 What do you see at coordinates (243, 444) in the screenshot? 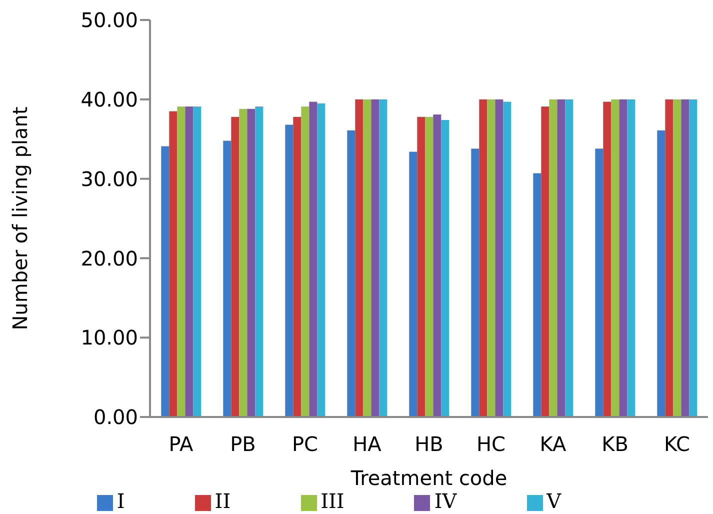
I see `x-tick-label: PB` at bounding box center [243, 444].